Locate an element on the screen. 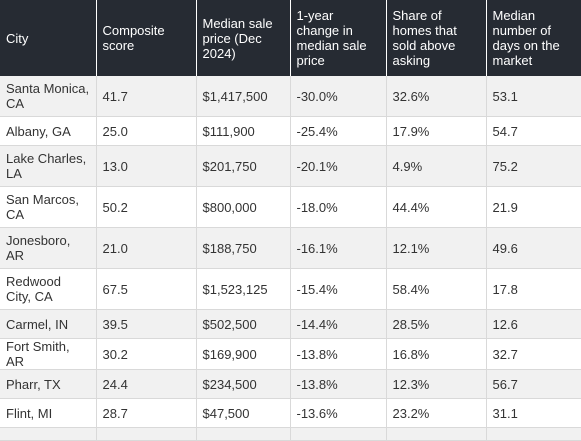 This screenshot has height=441, width=581. column-header-composite-score: Composite score is located at coordinates (146, 38).